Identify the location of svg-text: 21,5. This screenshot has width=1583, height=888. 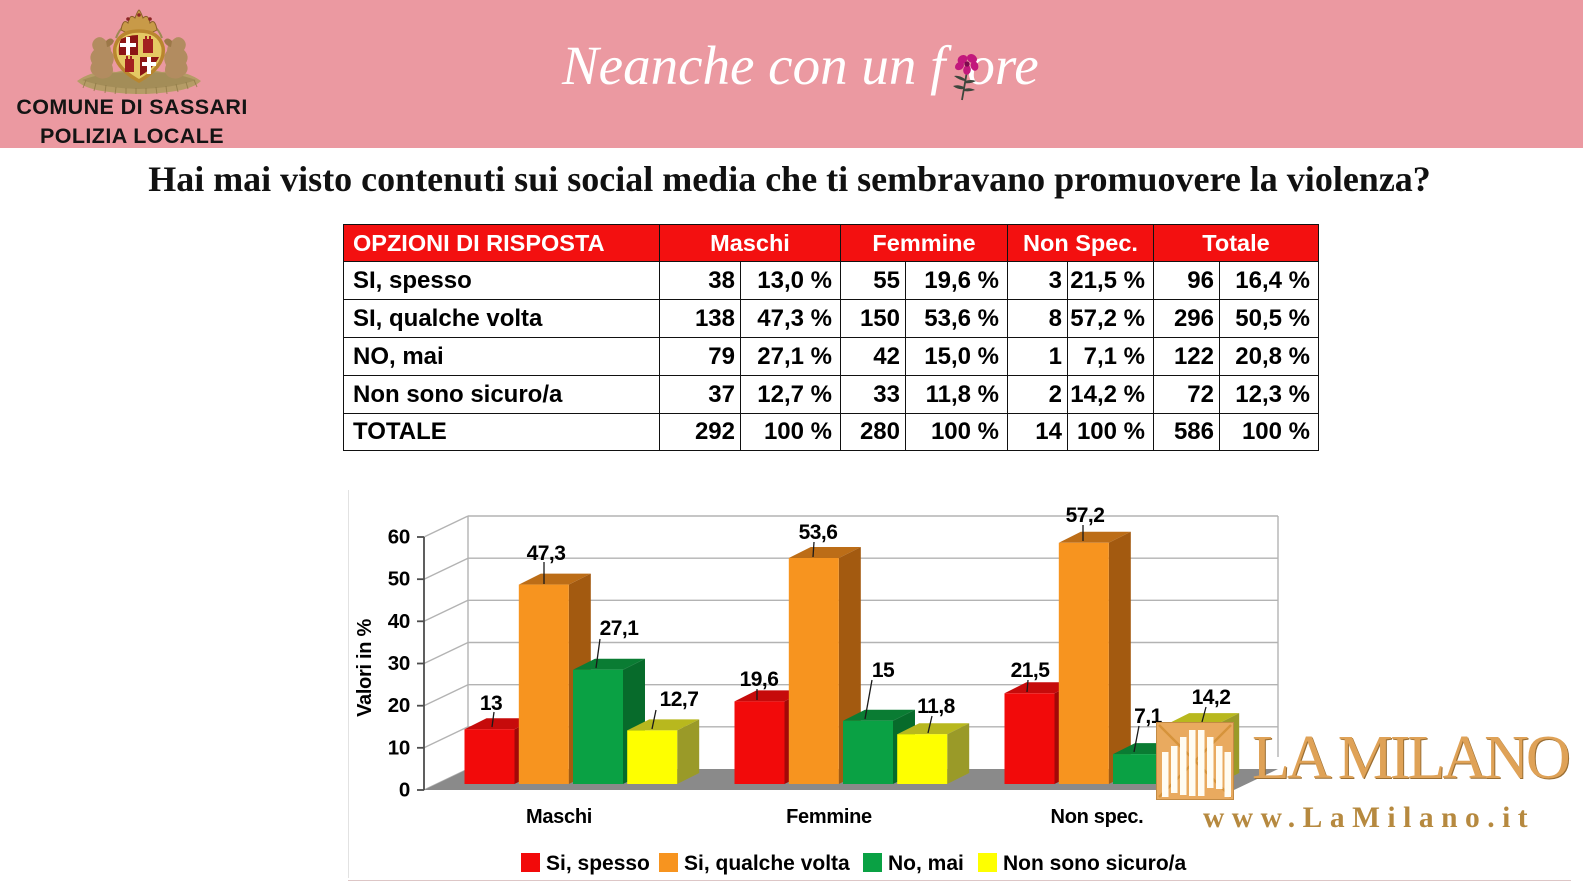
(1031, 670).